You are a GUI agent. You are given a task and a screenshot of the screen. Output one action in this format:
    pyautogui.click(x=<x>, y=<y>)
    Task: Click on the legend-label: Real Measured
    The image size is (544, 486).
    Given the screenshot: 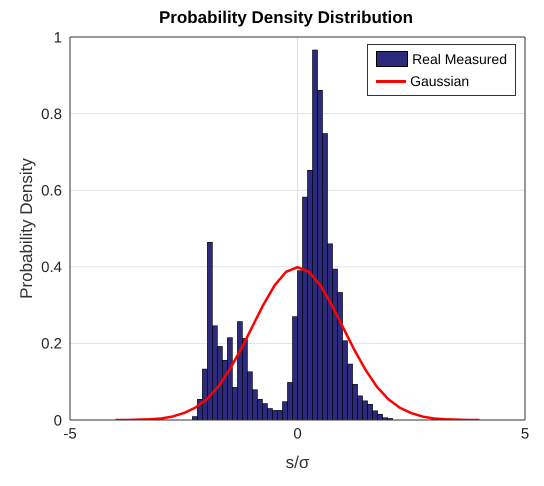 What is the action you would take?
    pyautogui.click(x=459, y=59)
    